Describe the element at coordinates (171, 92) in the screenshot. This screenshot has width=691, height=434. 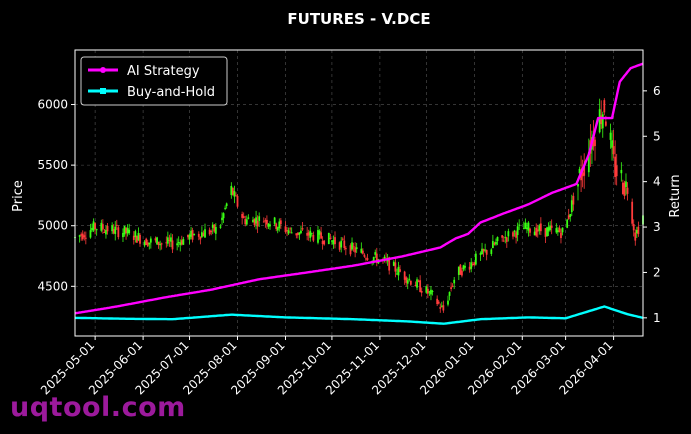
I see `legend-label-buy-and-hold: Buy-and-Hold` at that location.